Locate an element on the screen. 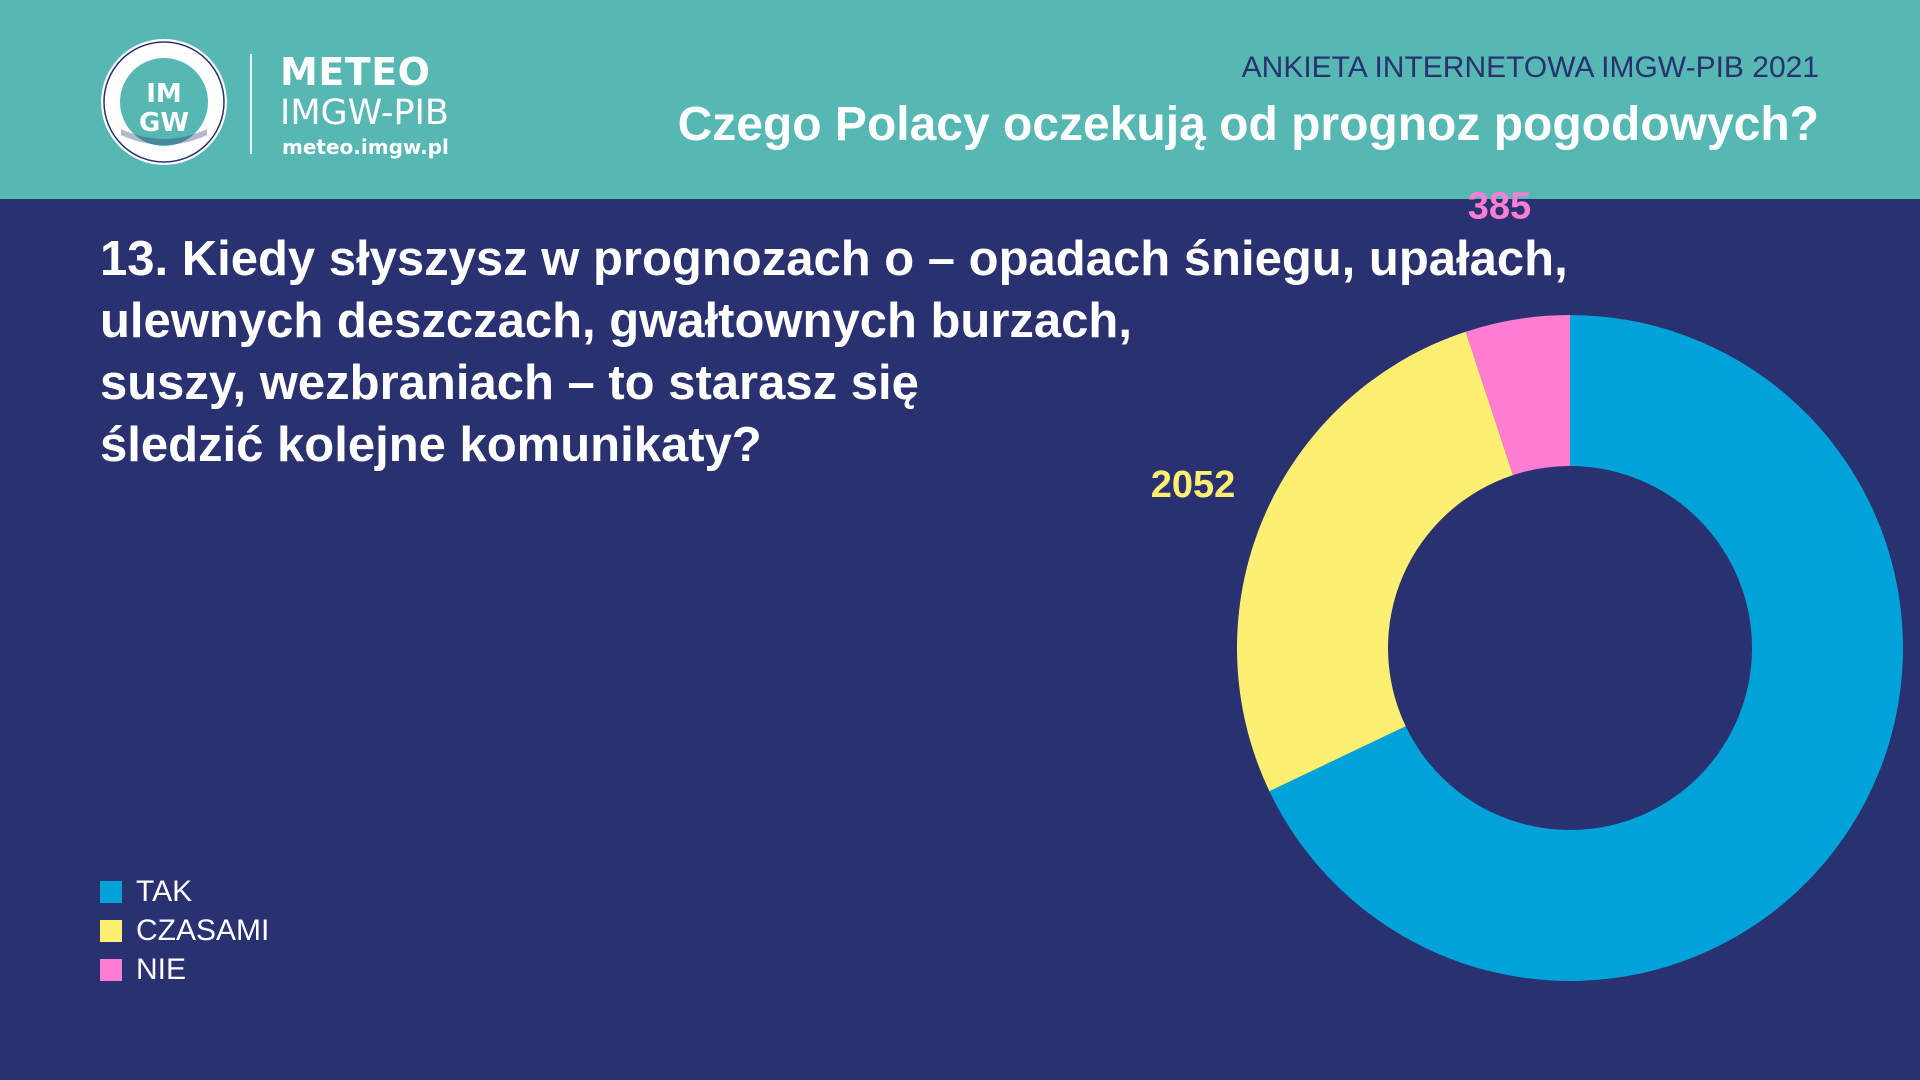  question-line: suszy, wezbraniach – to starasz się is located at coordinates (509, 383).